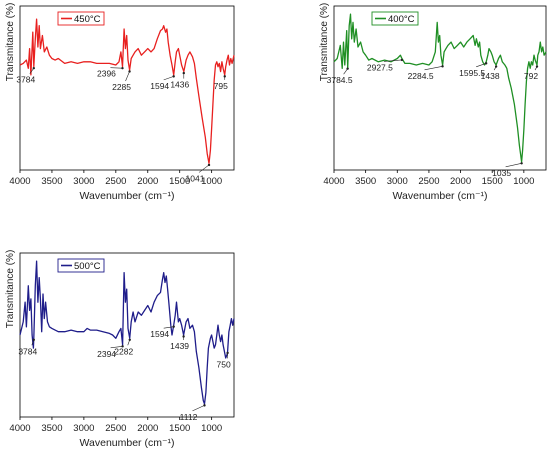  Describe the element at coordinates (490, 76) in the screenshot. I see `peak-label: 1438` at that location.